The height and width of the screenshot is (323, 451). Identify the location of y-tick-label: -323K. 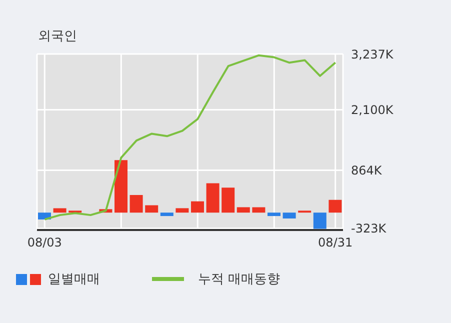
(369, 229).